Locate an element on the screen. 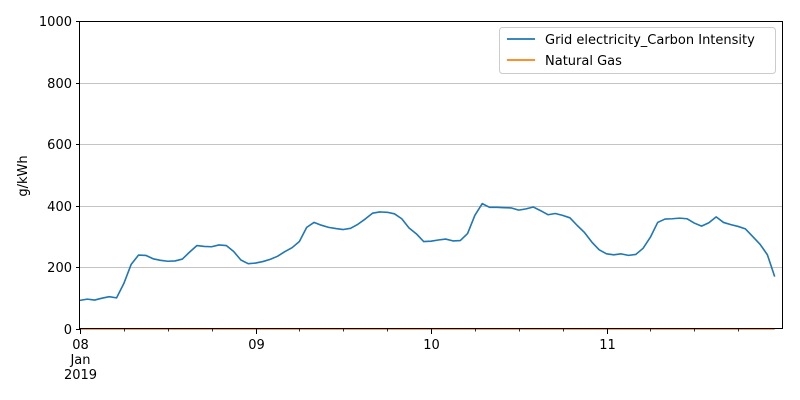 The width and height of the screenshot is (800, 400). y-tick-label: 1000 is located at coordinates (55, 22).